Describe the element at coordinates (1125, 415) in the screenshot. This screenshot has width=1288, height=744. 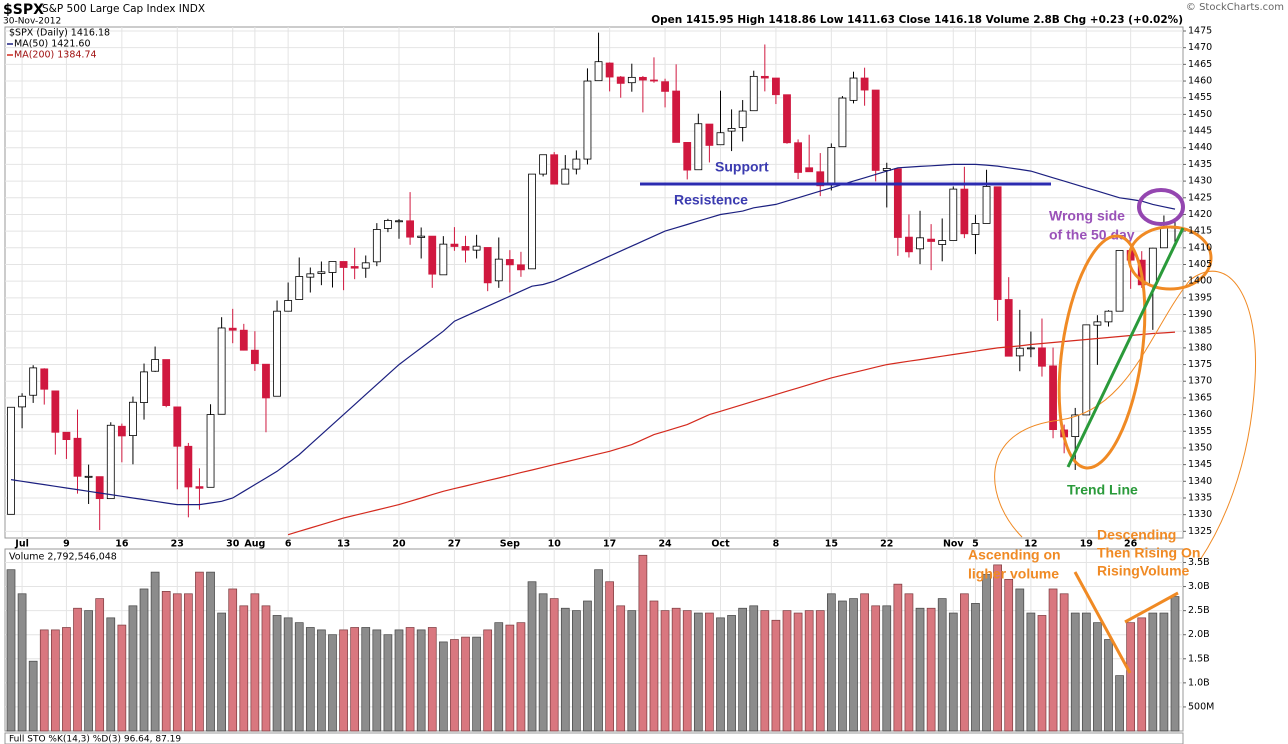
I see `curve` at that location.